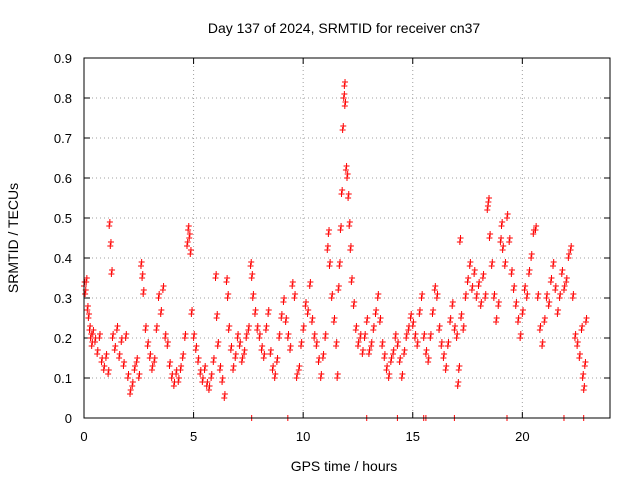 Image resolution: width=640 pixels, height=480 pixels. Describe the element at coordinates (63, 298) in the screenshot. I see `y-tick-label: 0.3` at that location.